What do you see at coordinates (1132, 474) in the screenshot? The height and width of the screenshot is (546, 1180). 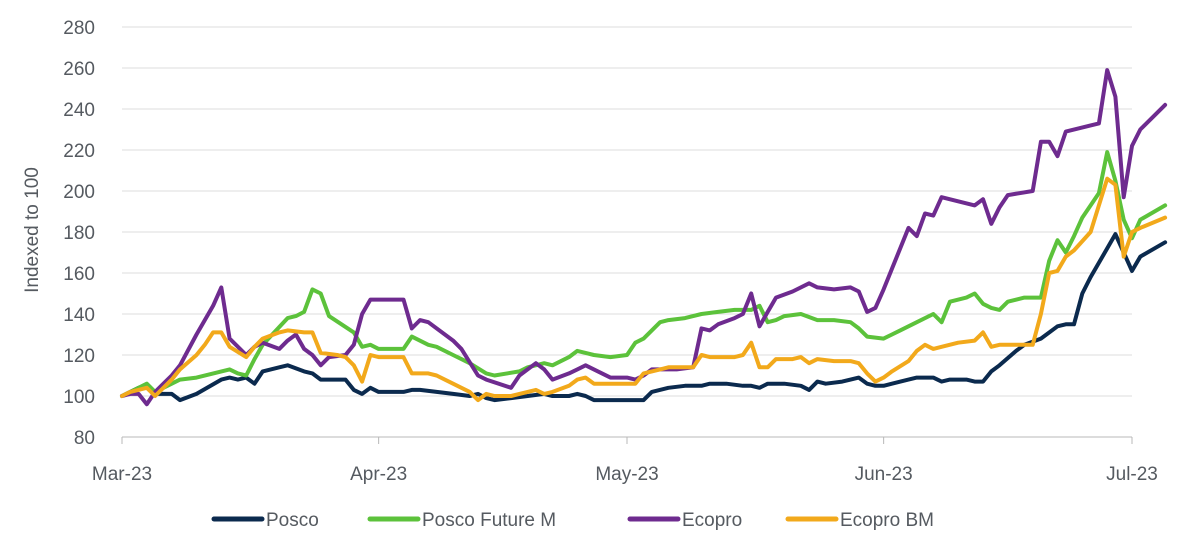 I see `x-tick-label: Jul-23` at bounding box center [1132, 474].